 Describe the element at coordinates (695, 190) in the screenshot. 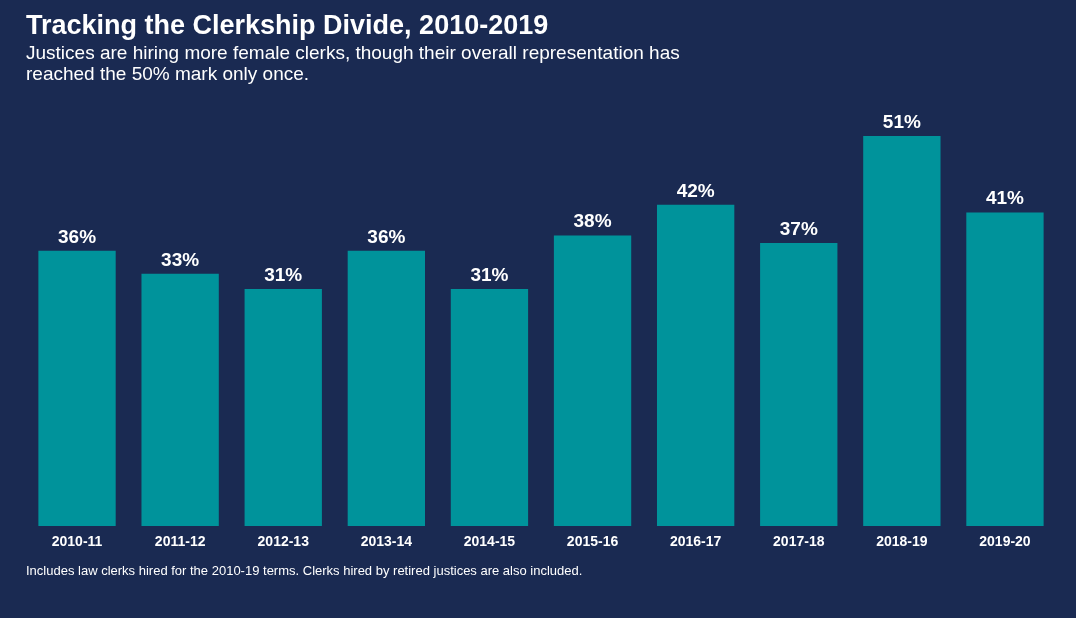

I see `data-label: 42%` at that location.